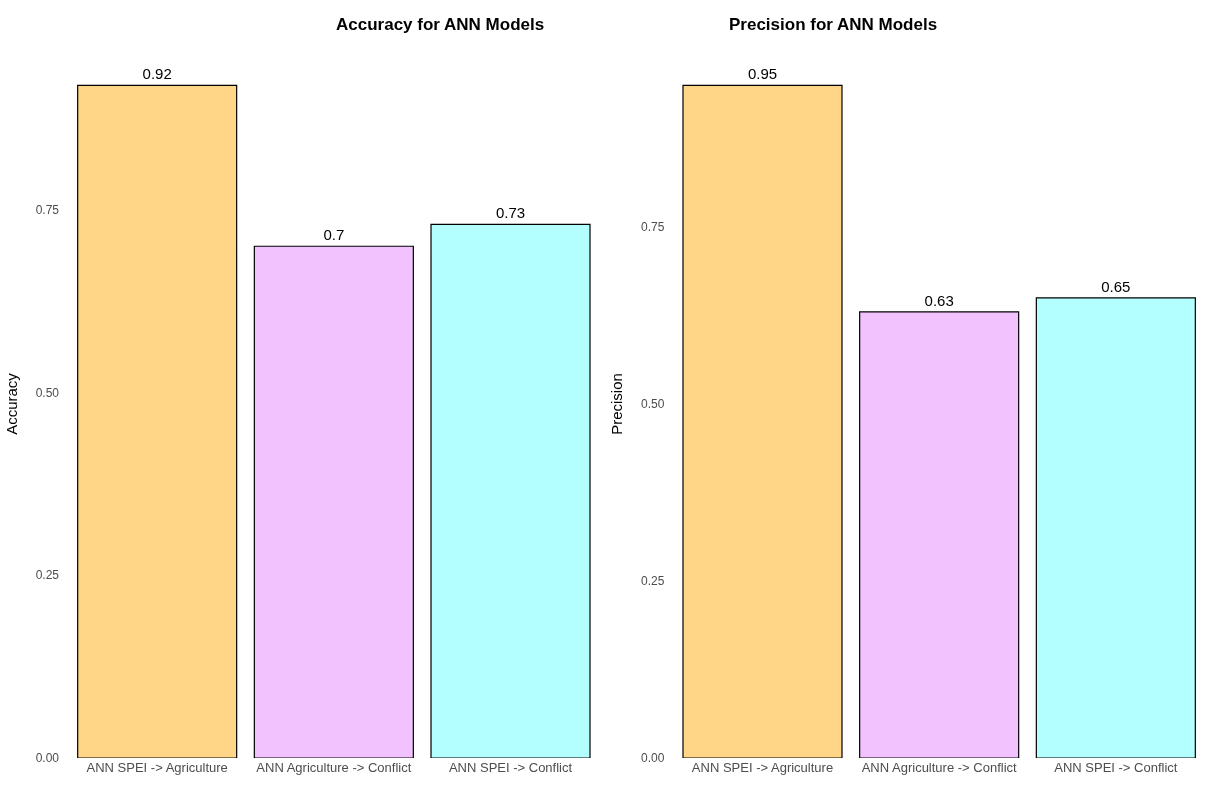 Image resolution: width=1223 pixels, height=798 pixels. What do you see at coordinates (939, 300) in the screenshot?
I see `data-label: 0.63` at bounding box center [939, 300].